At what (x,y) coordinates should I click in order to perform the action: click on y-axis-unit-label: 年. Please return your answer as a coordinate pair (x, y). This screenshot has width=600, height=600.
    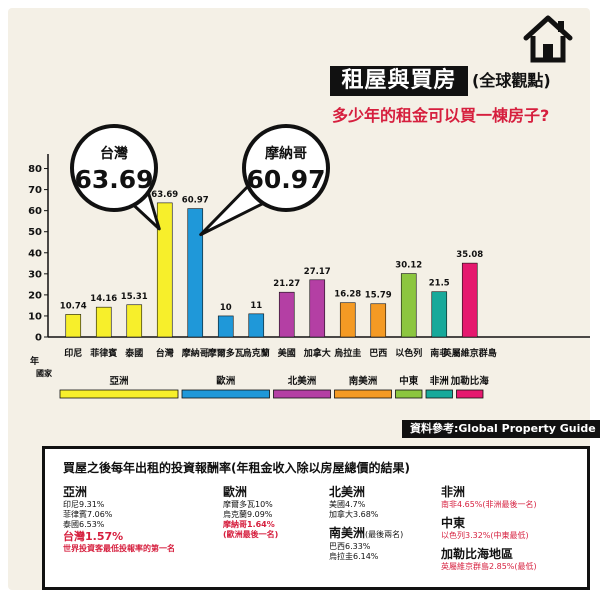
    Looking at the image, I should click on (34, 361).